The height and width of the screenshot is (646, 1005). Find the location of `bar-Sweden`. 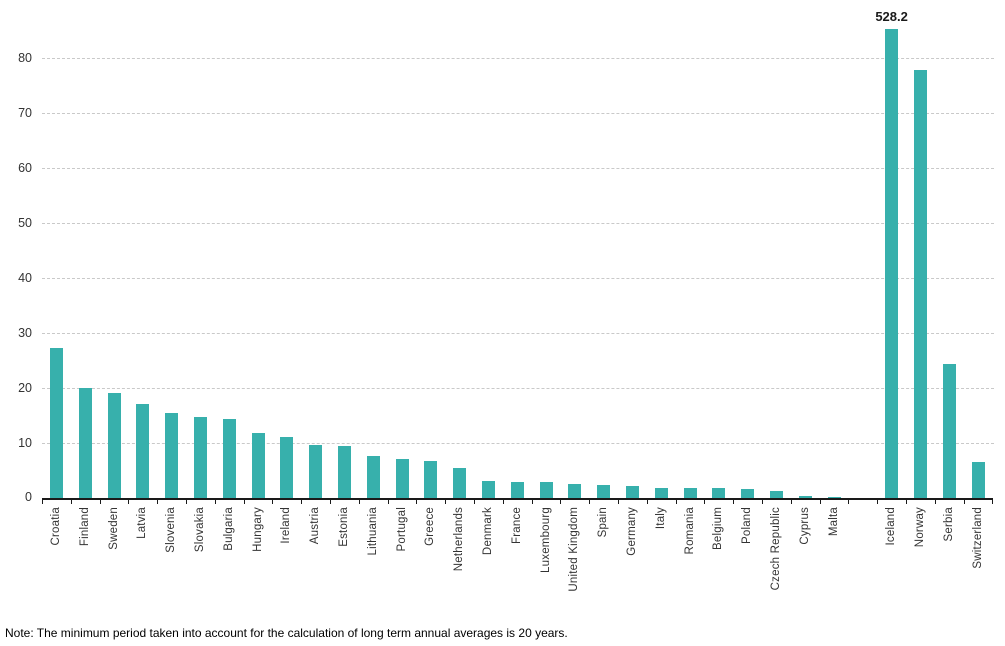

bar-Sweden is located at coordinates (114, 445).